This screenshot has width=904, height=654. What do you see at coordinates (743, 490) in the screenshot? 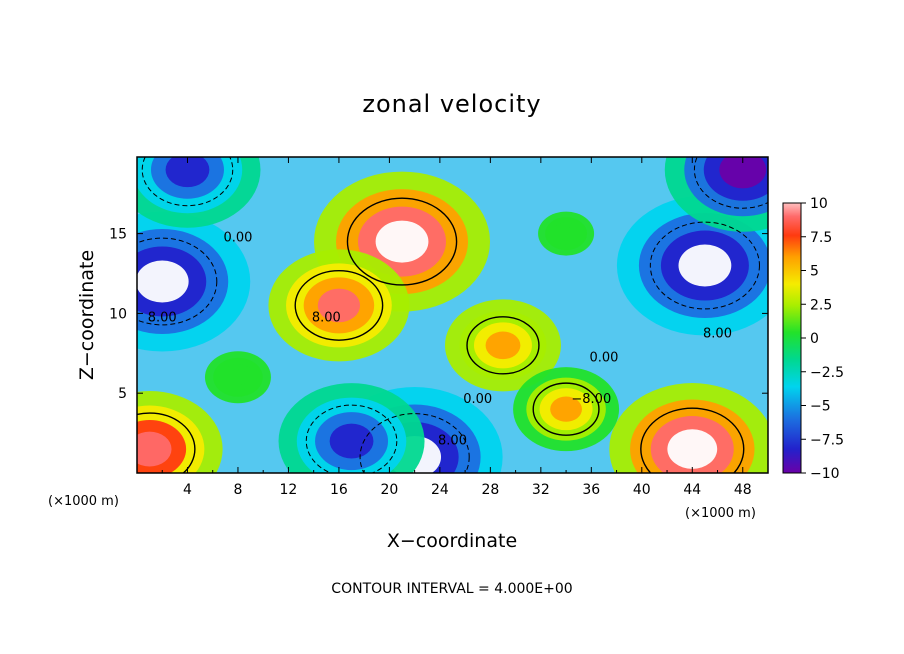
I see `x-tick-label: 48` at bounding box center [743, 490].